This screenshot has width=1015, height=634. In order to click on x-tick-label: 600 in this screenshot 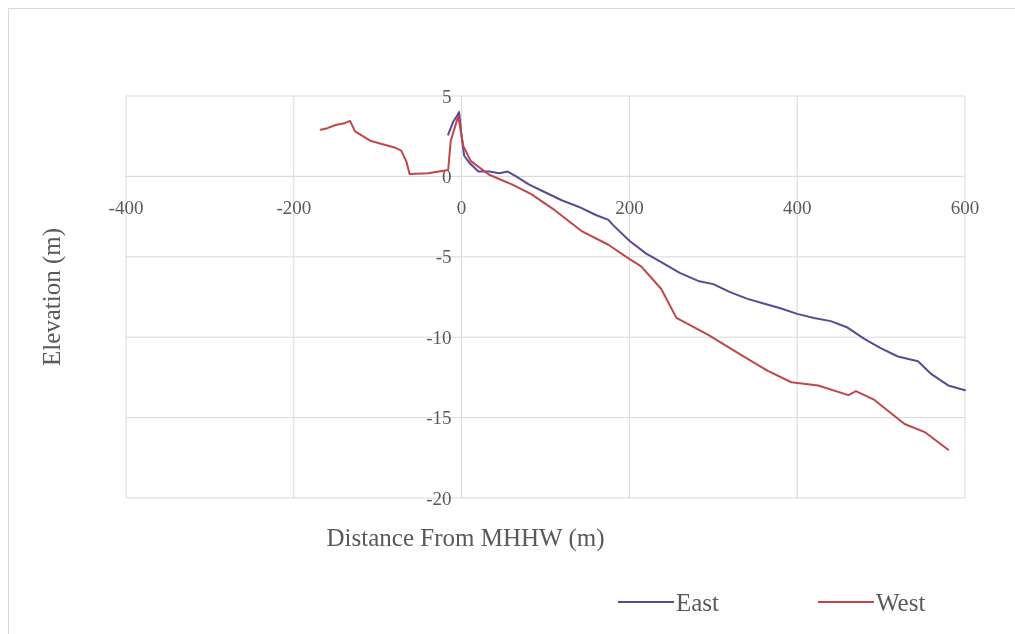, I will do `click(965, 208)`.